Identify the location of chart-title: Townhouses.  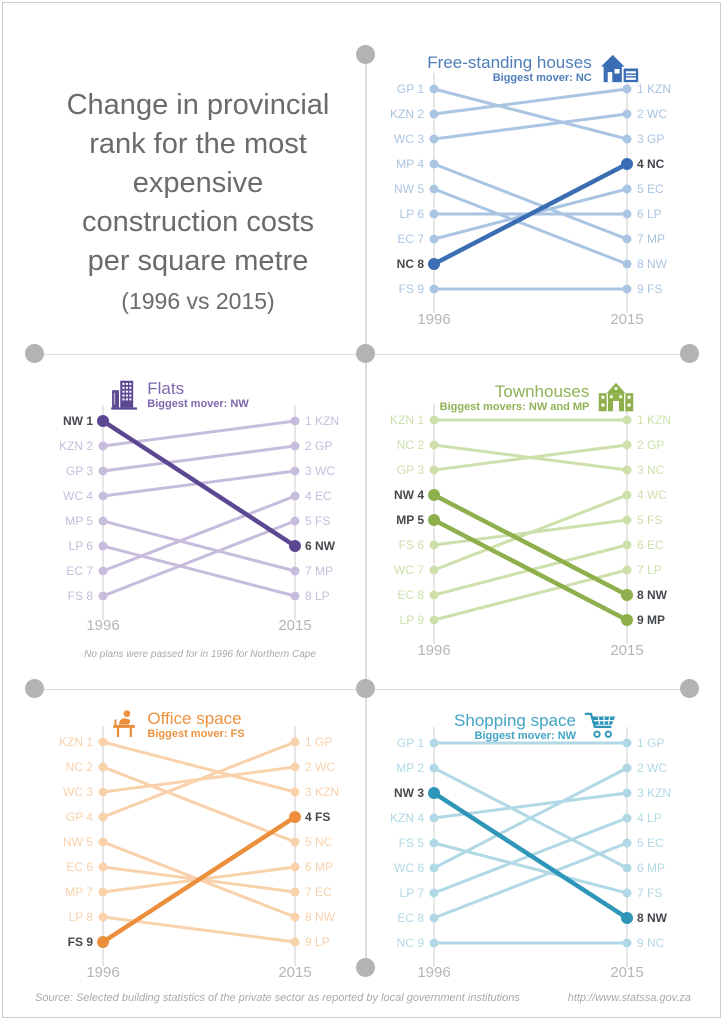
(542, 391).